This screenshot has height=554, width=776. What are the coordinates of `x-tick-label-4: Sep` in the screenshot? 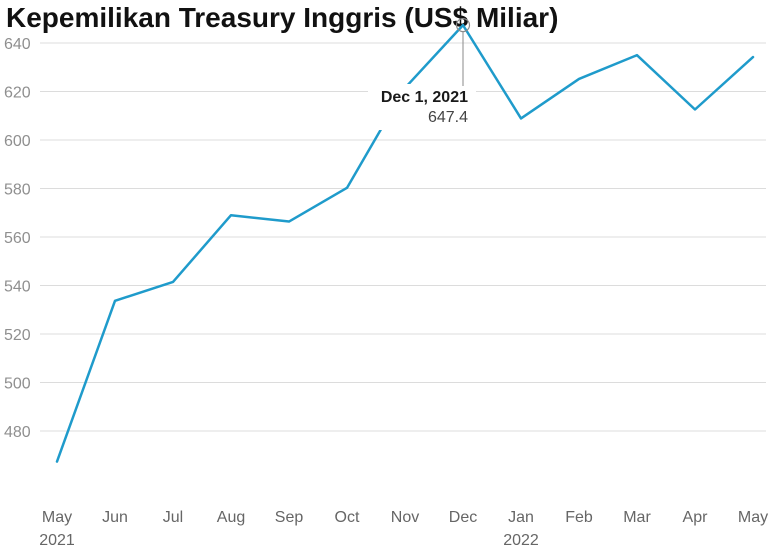 It's located at (289, 517).